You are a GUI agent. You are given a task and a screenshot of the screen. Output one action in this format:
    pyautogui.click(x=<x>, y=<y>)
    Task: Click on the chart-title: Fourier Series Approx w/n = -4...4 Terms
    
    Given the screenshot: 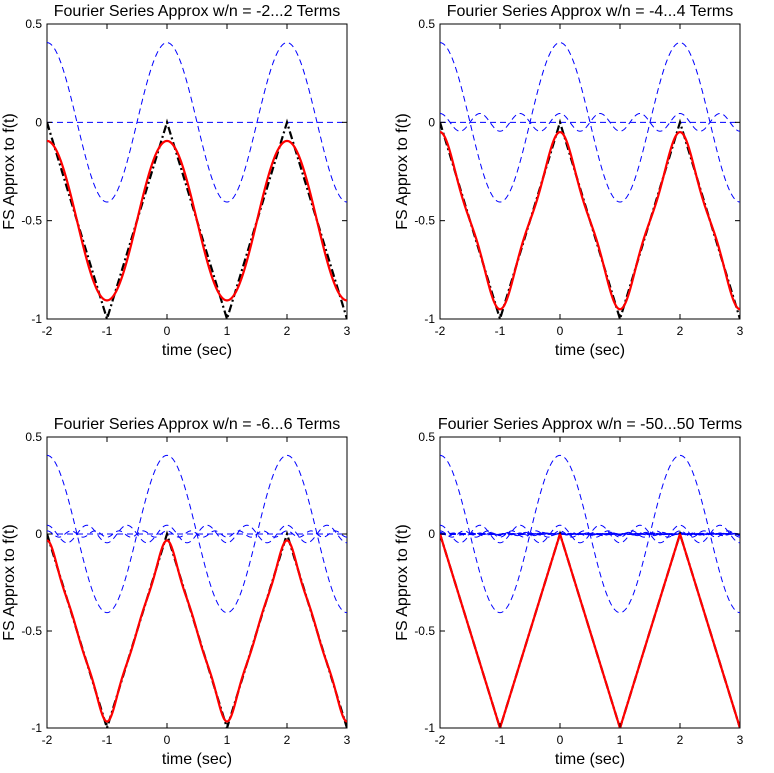 What is the action you would take?
    pyautogui.click(x=590, y=11)
    